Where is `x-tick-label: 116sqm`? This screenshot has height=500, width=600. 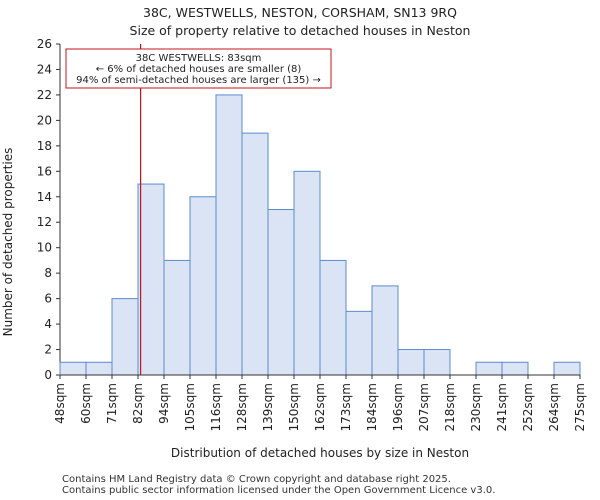
x-tick-label: 116sqm is located at coordinates (216, 407).